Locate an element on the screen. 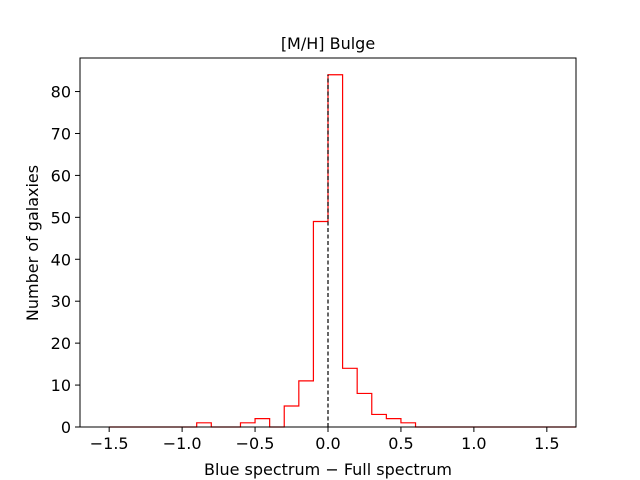 The image size is (640, 480). chart-title: [M/H] Bulge is located at coordinates (328, 43).